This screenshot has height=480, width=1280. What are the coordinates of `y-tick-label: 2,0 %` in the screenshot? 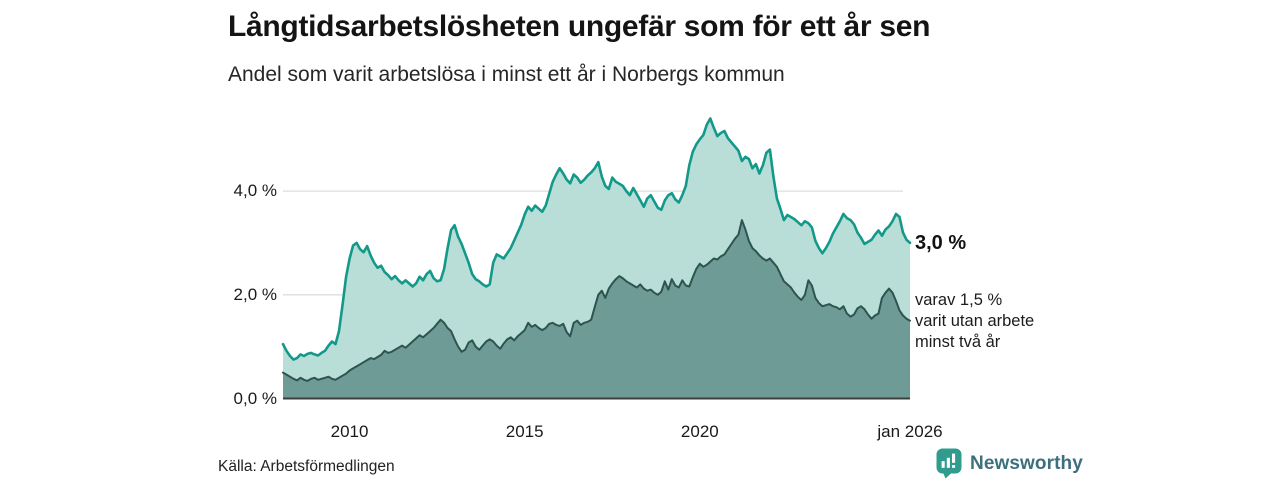 It's located at (255, 294).